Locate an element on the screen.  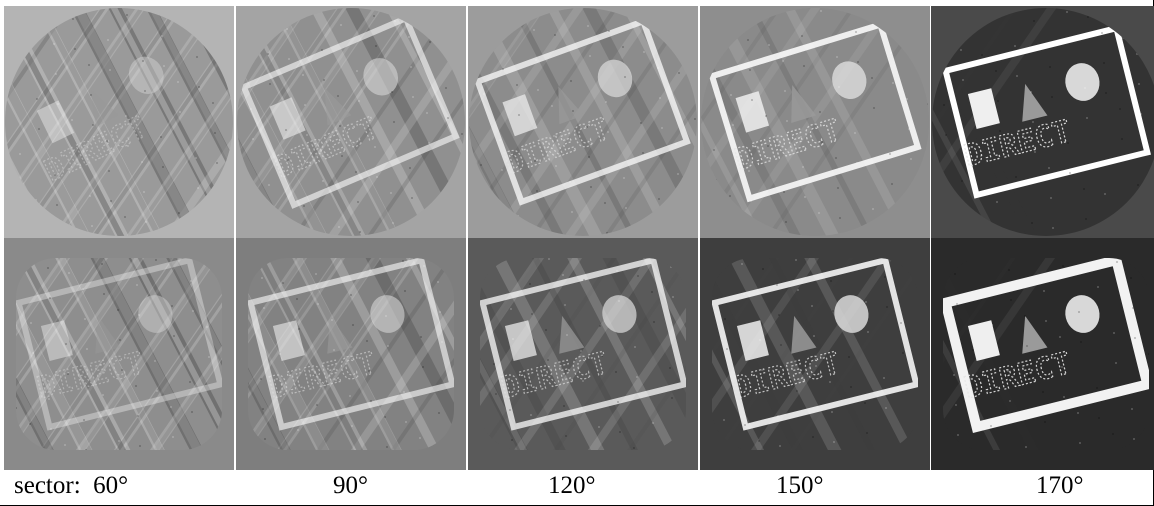
sector-labels: sector: 60° 90° 120° 150° 170° is located at coordinates (577, 488).